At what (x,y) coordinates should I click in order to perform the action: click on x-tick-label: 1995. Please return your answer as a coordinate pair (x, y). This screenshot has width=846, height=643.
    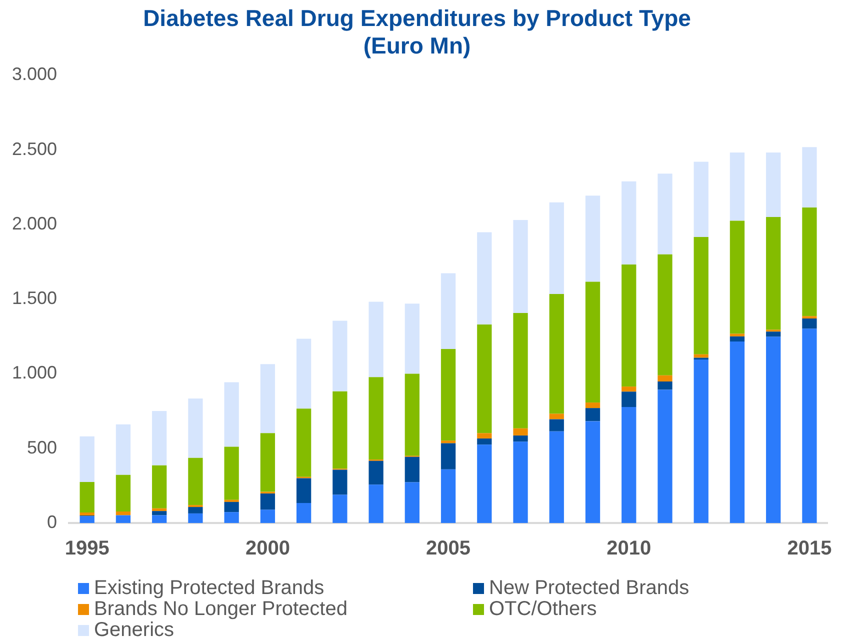
    Looking at the image, I should click on (87, 549).